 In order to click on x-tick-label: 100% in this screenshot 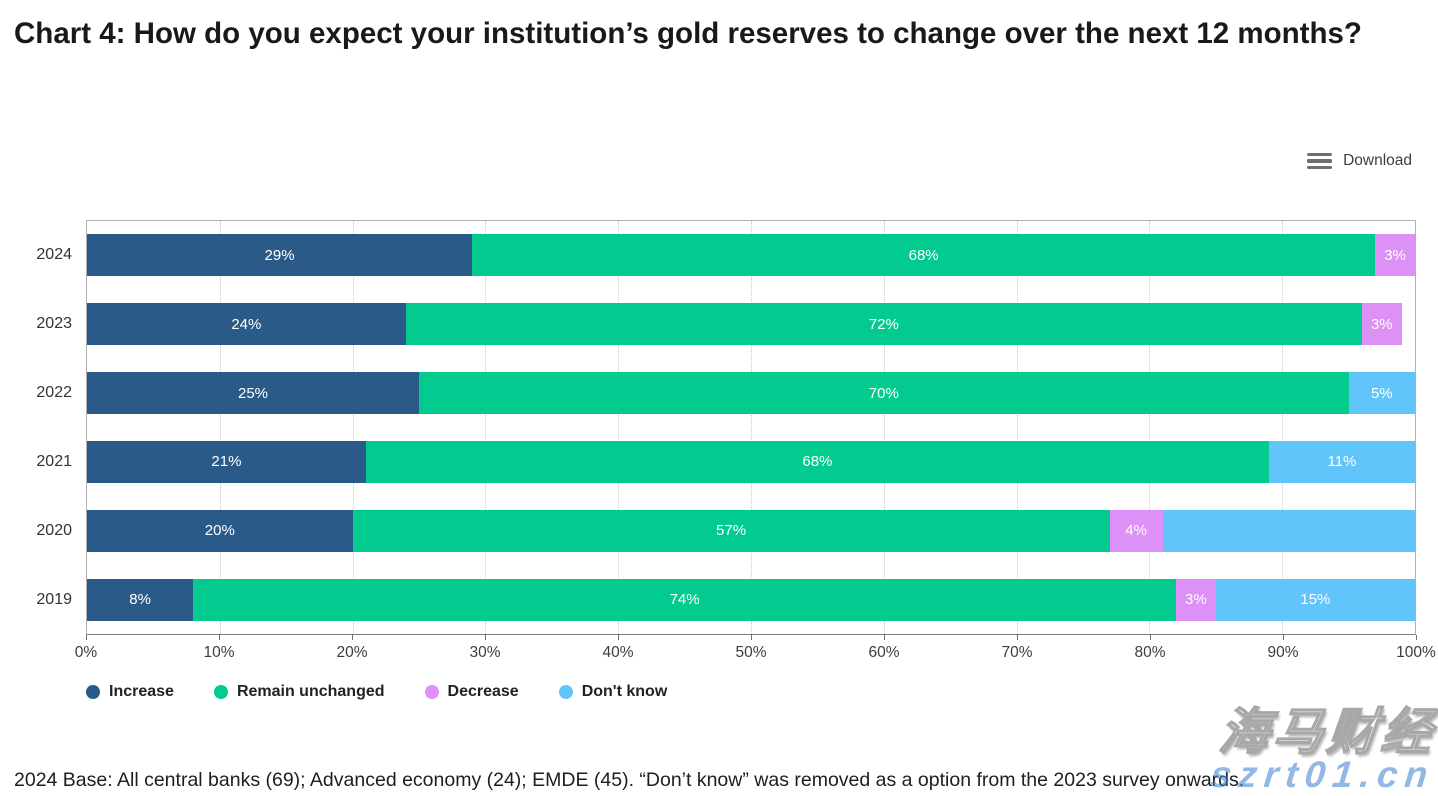, I will do `click(1416, 652)`.